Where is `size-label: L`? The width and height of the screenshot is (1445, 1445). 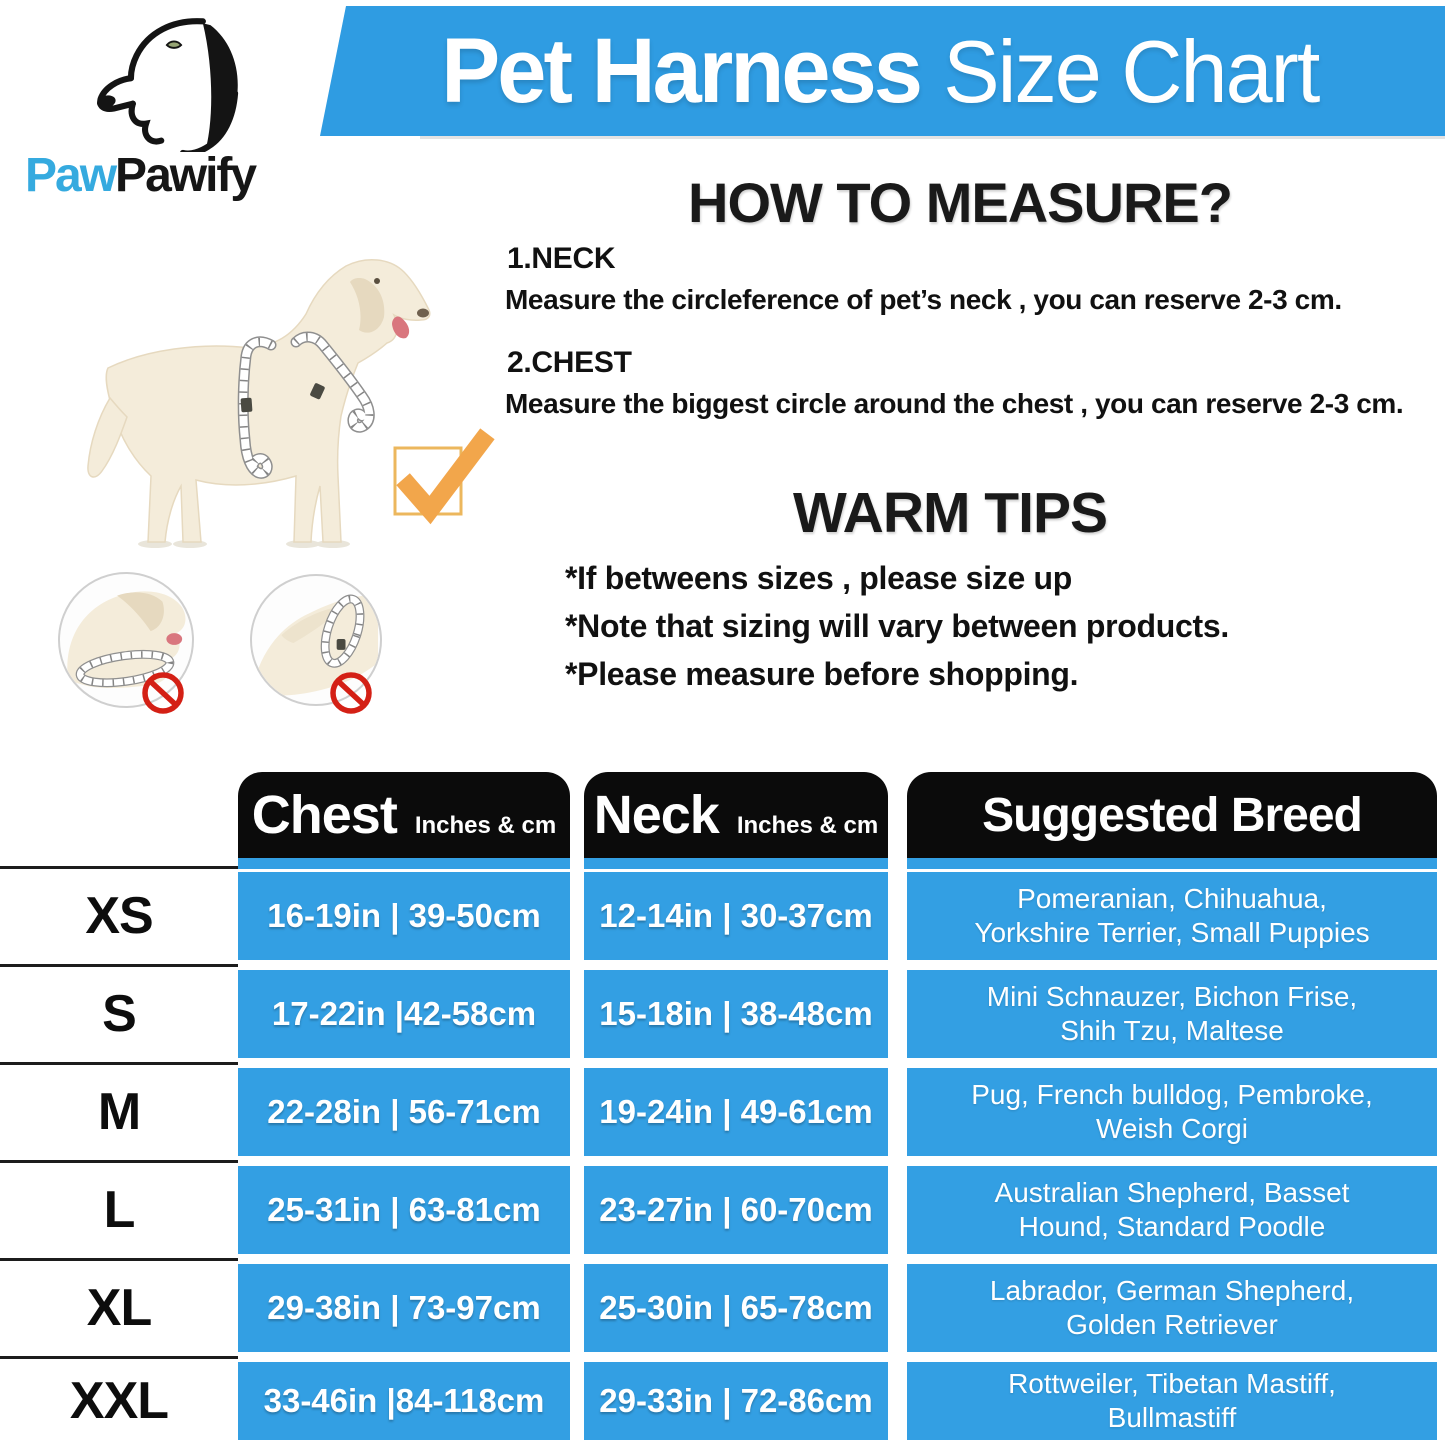
size-label: L is located at coordinates (119, 1210).